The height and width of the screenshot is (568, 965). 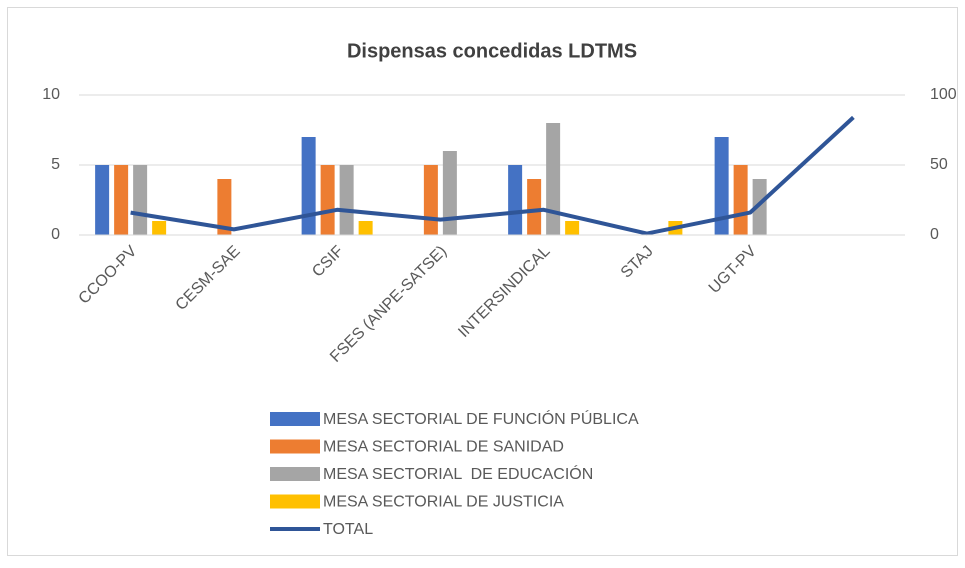 I want to click on legend-label: MESA SECTORIAL DE SANIDAD, so click(x=443, y=447).